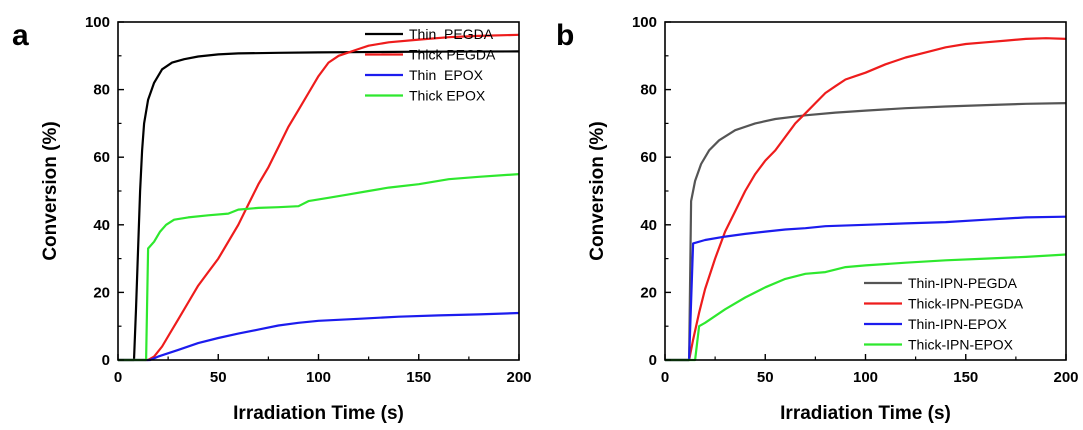 This screenshot has height=430, width=1083. What do you see at coordinates (961, 345) in the screenshot?
I see `chart-b-legend-label-3: Thick-IPN-EPOX` at bounding box center [961, 345].